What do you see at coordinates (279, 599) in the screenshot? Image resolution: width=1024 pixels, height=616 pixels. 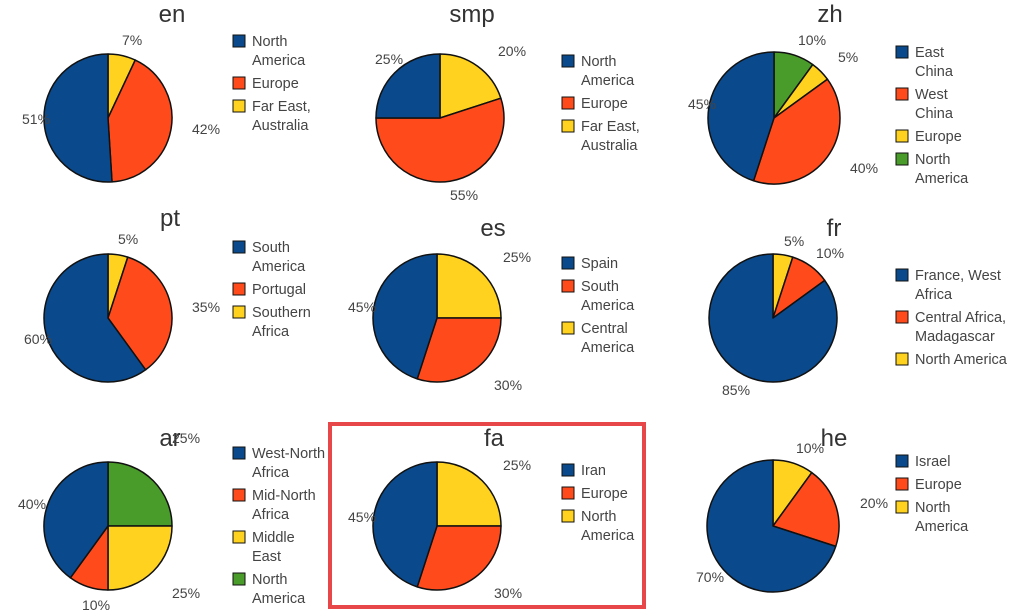 I see `legend-label-ar-3: America` at bounding box center [279, 599].